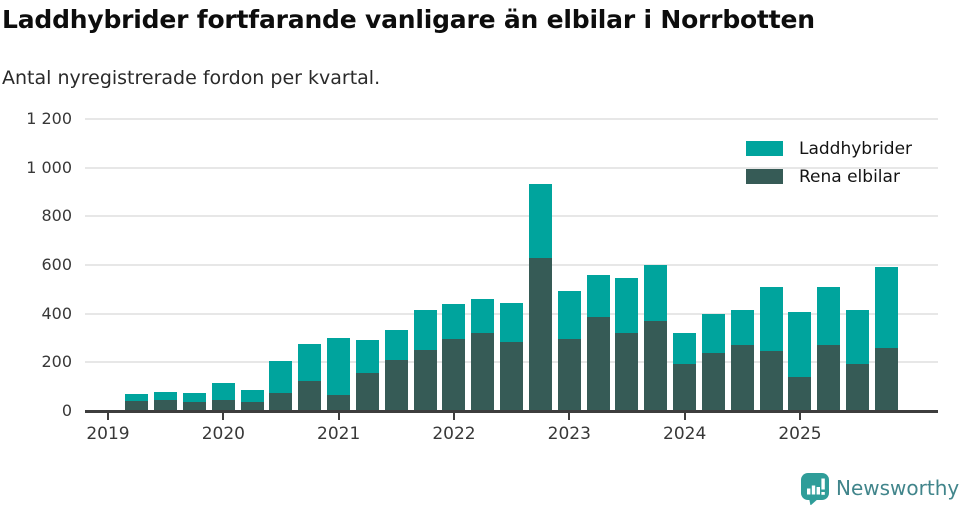  I want to click on bar-2022-q3, so click(512, 356).